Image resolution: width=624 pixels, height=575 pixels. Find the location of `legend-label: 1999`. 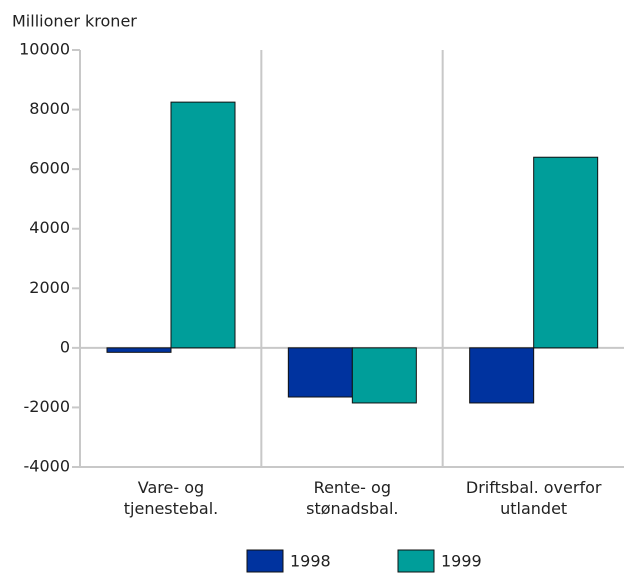

legend-label: 1999 is located at coordinates (461, 561).